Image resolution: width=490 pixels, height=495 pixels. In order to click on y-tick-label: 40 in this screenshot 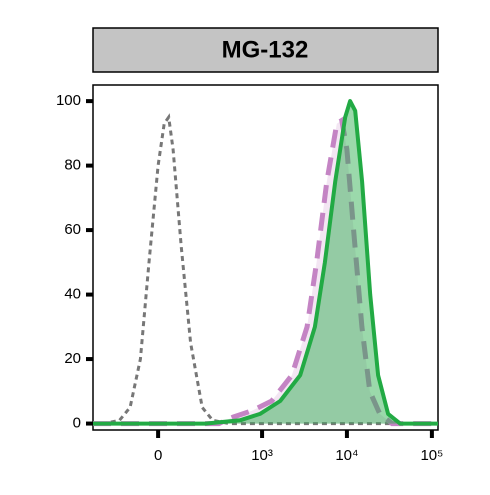, I will do `click(72, 294)`.